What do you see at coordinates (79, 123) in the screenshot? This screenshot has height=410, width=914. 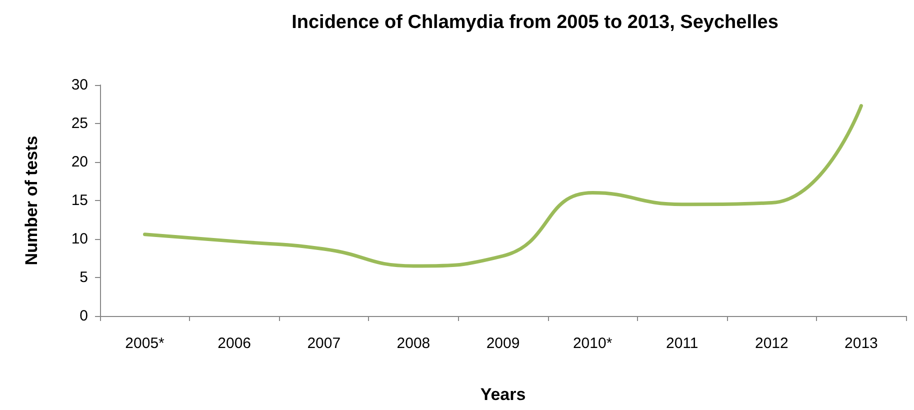 I see `y-tick-label: 25` at bounding box center [79, 123].